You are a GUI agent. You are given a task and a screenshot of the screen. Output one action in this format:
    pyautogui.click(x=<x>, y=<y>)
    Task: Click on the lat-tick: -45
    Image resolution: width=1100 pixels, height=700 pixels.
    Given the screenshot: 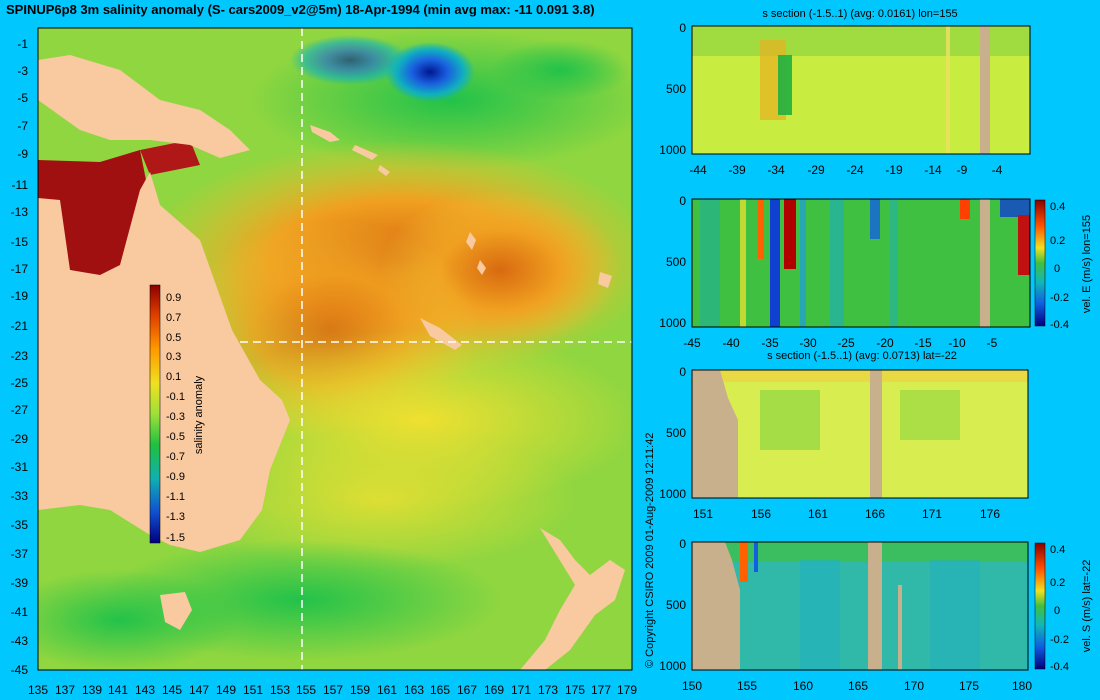 What is the action you would take?
    pyautogui.click(x=20, y=670)
    